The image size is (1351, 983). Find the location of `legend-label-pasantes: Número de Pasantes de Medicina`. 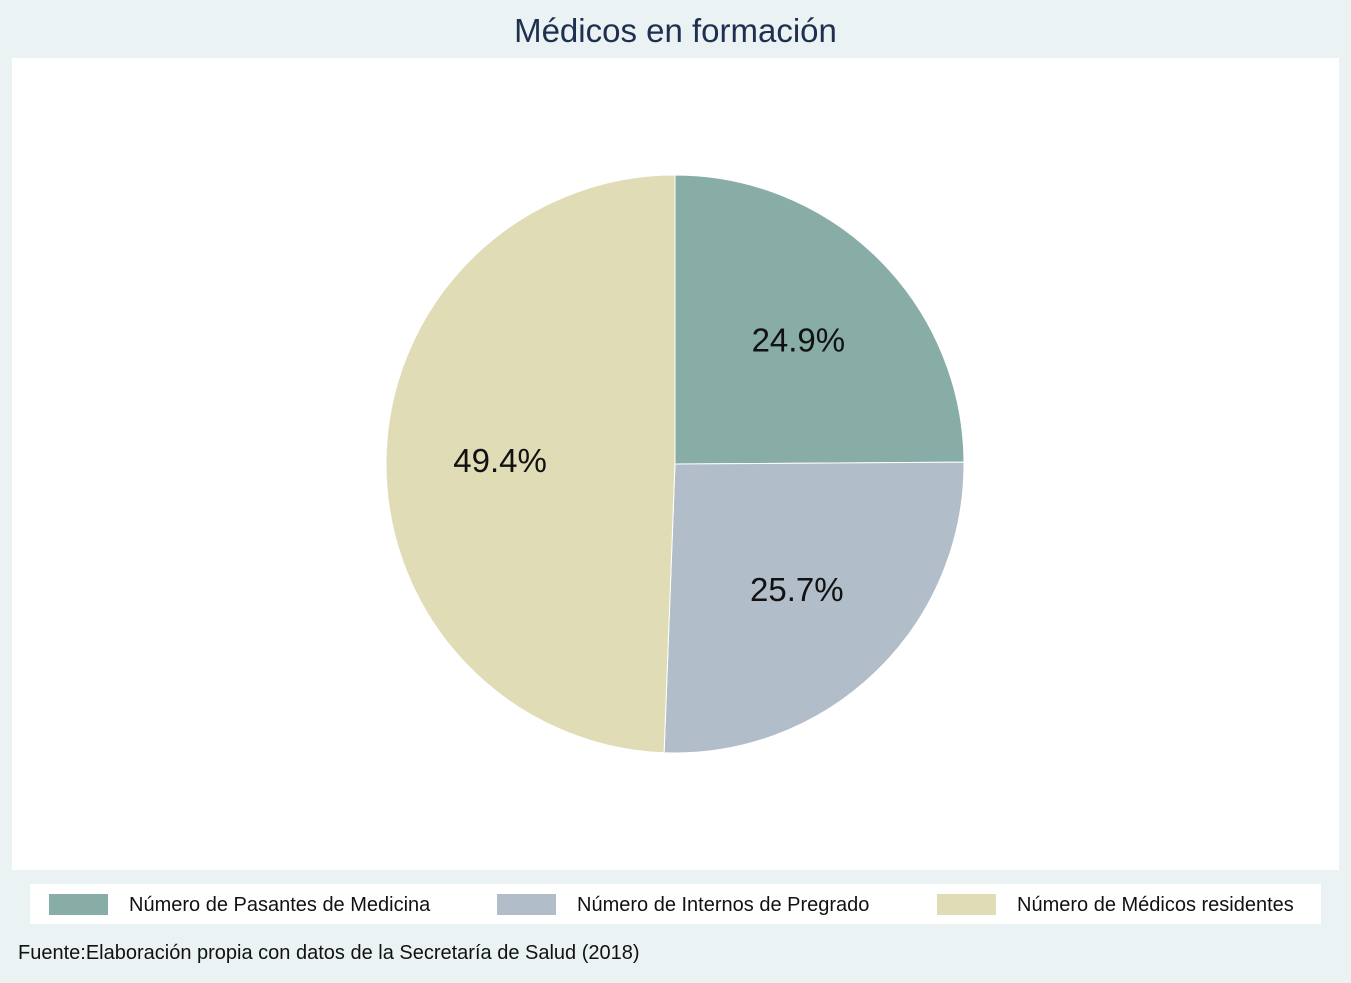

legend-label-pasantes: Número de Pasantes de Medicina is located at coordinates (280, 905).